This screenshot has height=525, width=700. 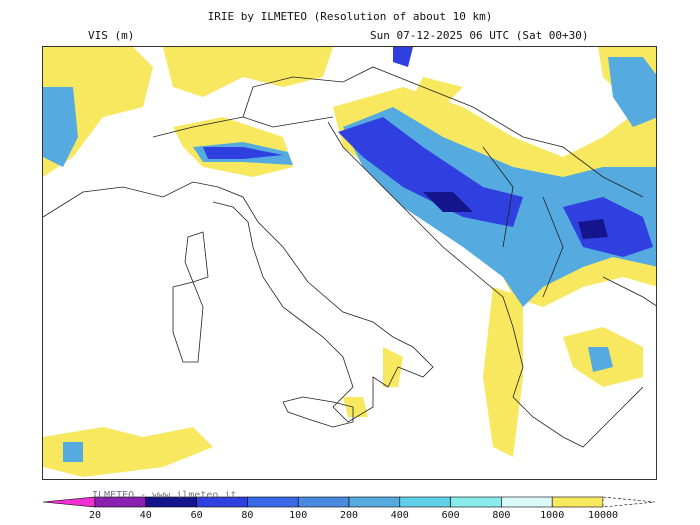 I want to click on variable-label: VIS (m), so click(x=111, y=35).